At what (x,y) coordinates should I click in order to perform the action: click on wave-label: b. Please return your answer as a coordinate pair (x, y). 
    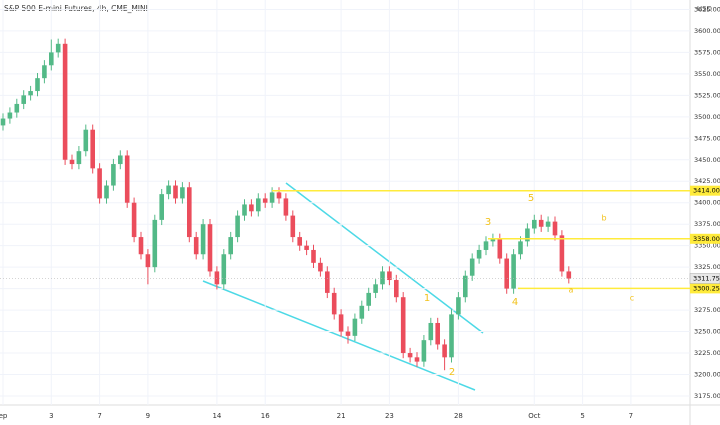
    Looking at the image, I should click on (603, 218).